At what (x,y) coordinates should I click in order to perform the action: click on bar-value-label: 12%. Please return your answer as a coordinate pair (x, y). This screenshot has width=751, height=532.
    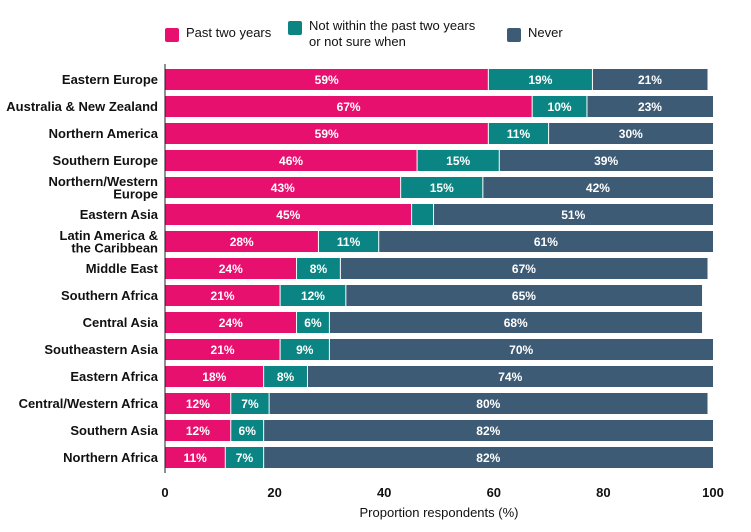
    Looking at the image, I should click on (198, 404).